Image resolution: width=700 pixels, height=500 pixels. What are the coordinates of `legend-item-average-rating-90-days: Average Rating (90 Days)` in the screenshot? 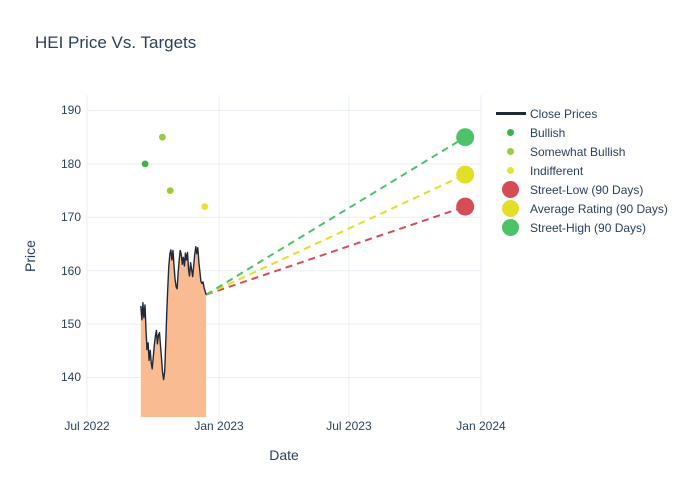 It's located at (580, 208).